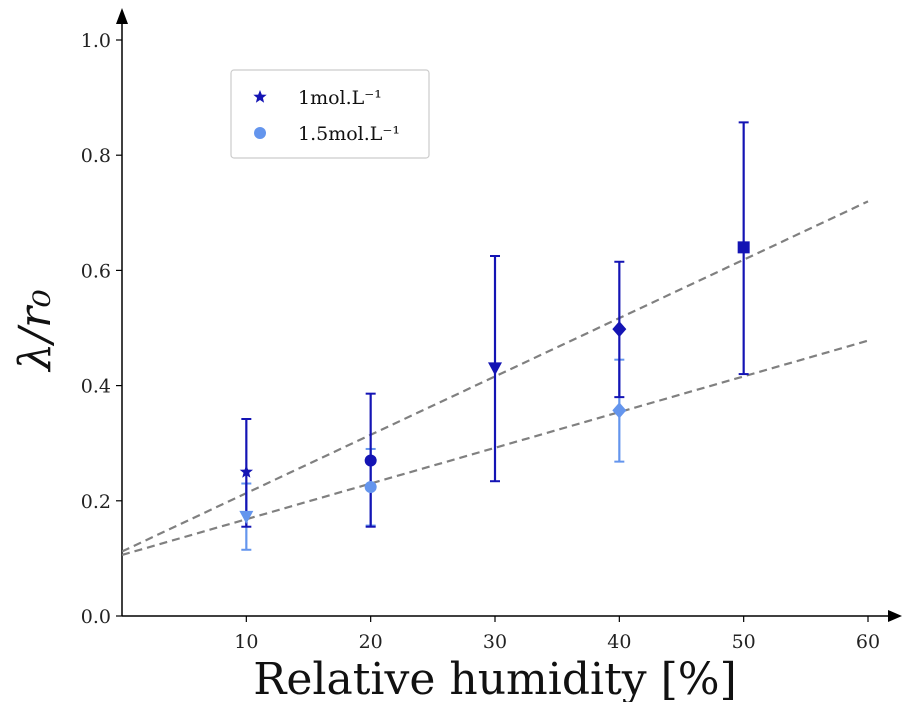  Describe the element at coordinates (96, 502) in the screenshot. I see `y-tick-label: 0.2` at that location.